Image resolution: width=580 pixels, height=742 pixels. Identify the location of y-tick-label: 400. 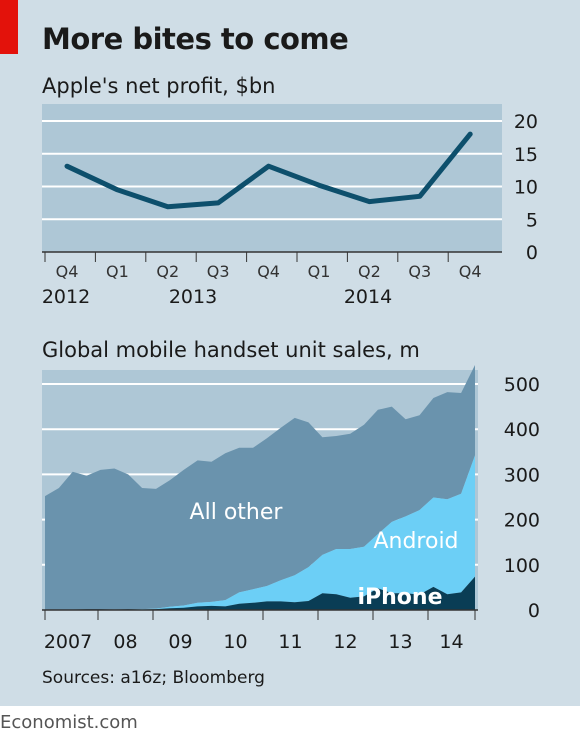
(522, 430).